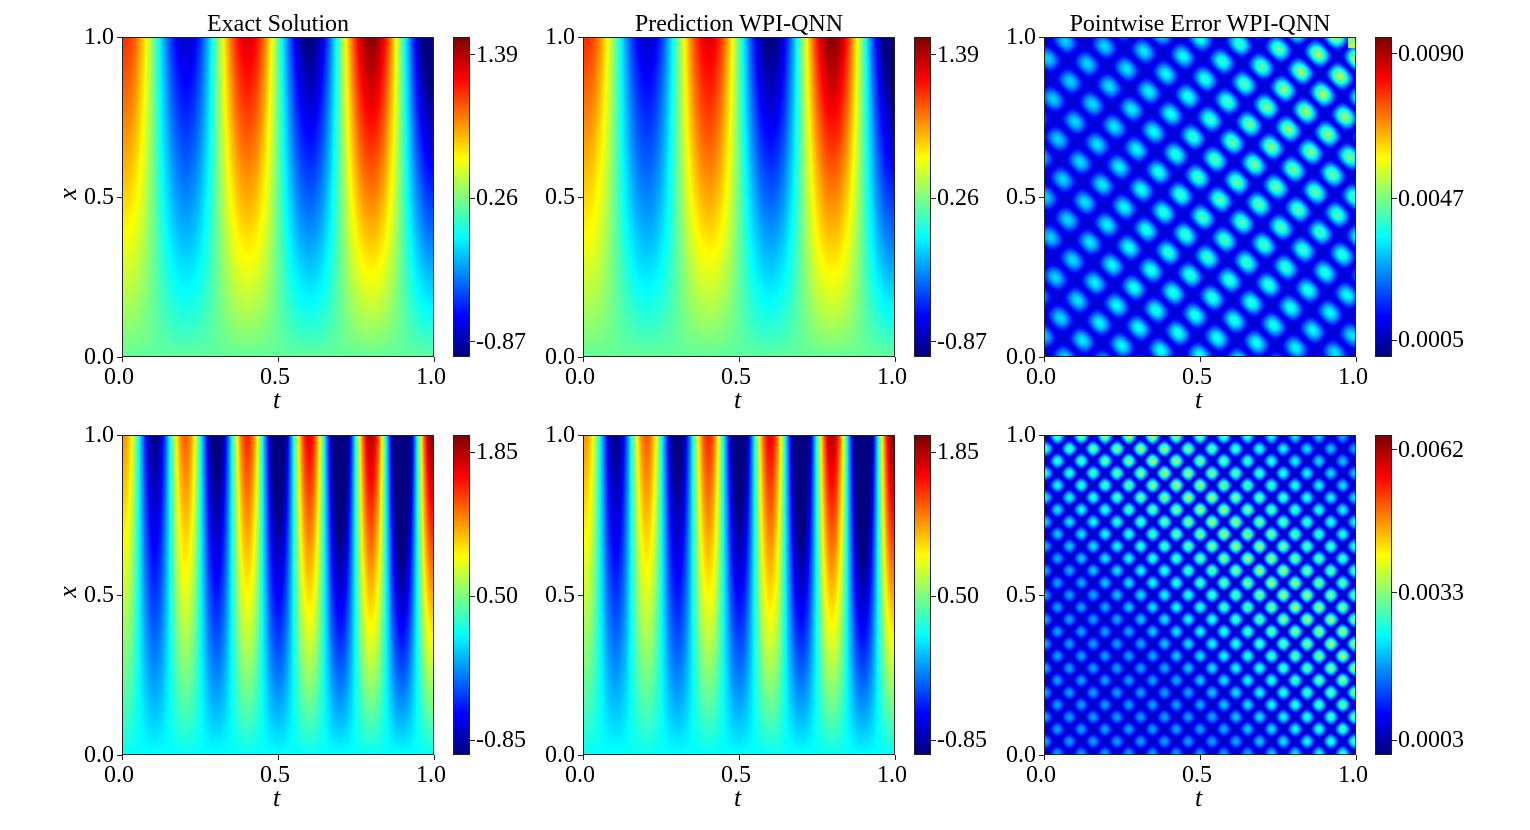 Image resolution: width=1530 pixels, height=830 pixels. I want to click on colorbar-tick-label: 0.0062, so click(1431, 449).